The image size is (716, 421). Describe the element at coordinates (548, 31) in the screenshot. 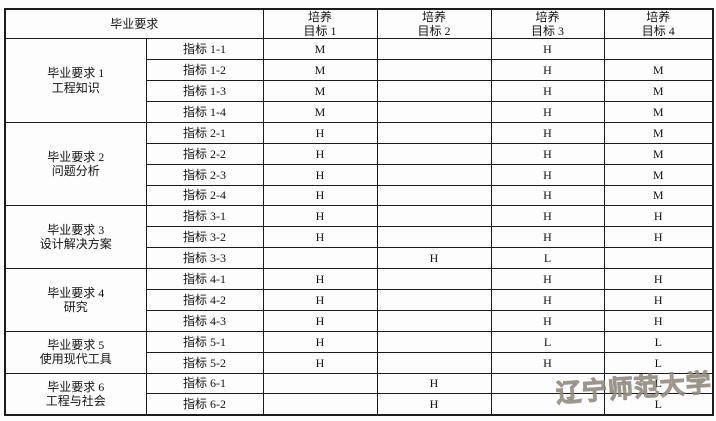

I see `header-objective-line2: 目标 3` at that location.